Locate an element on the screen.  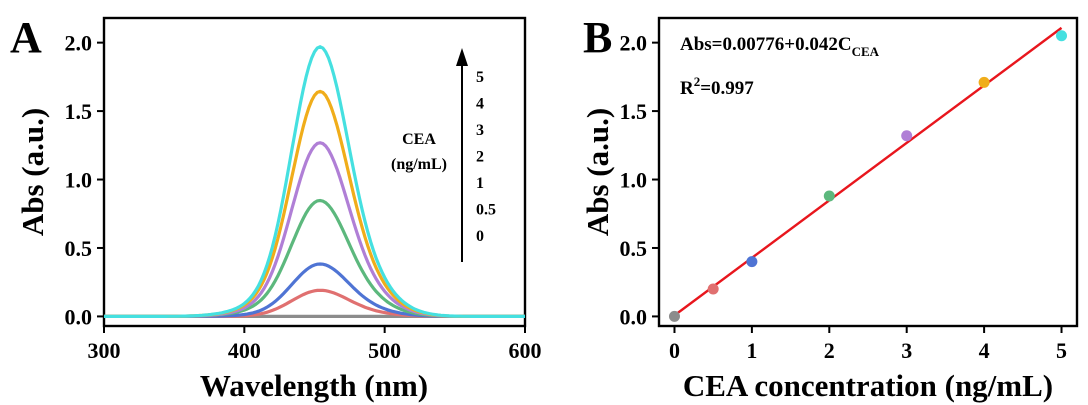
legend-level-label: 2 is located at coordinates (480, 157).